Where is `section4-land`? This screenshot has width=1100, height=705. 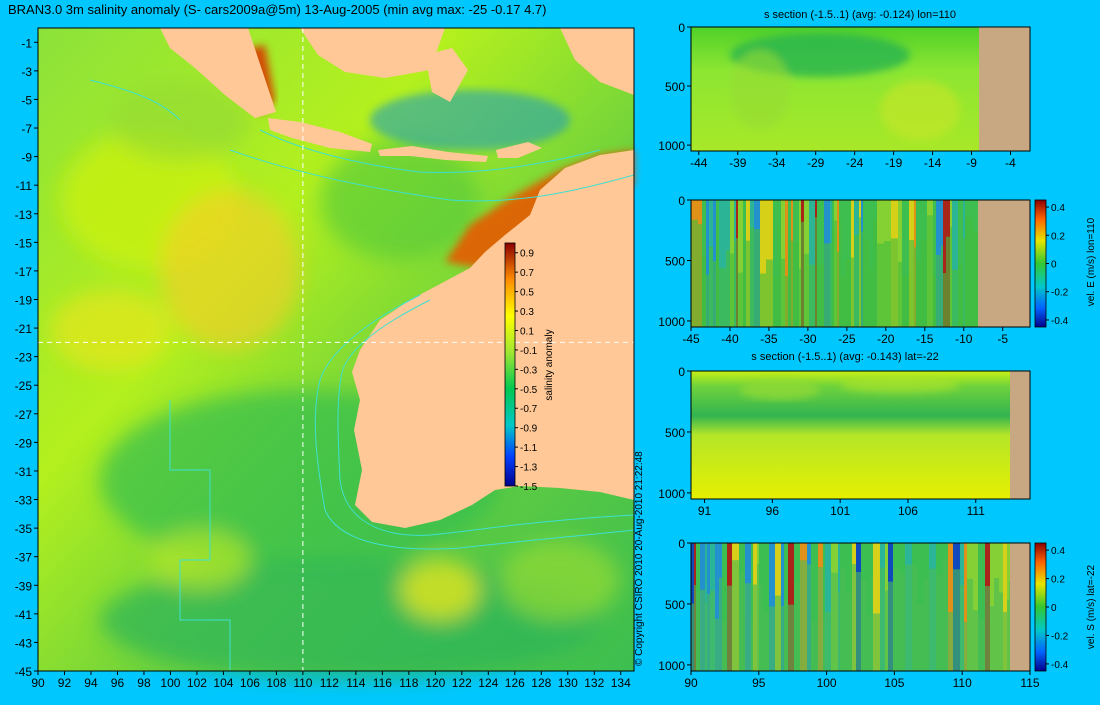 section4-land is located at coordinates (1020, 607).